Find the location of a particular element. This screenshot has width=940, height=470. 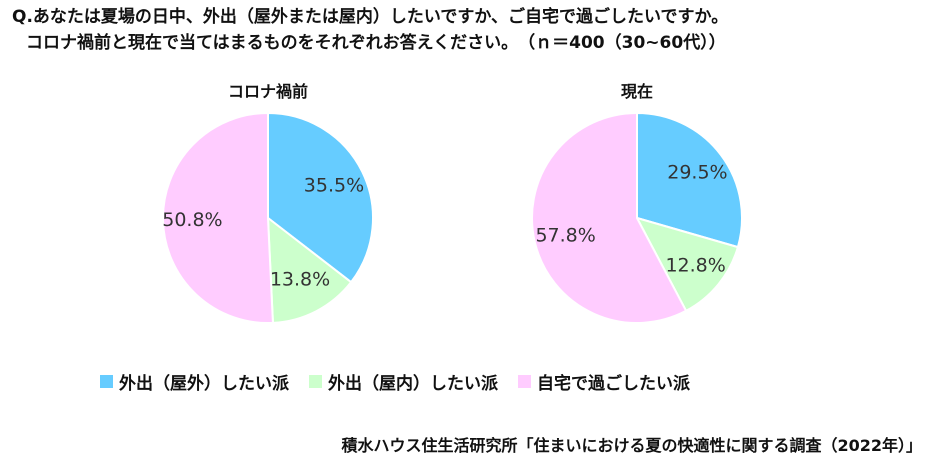

pie-slice-now-home is located at coordinates (609, 217).